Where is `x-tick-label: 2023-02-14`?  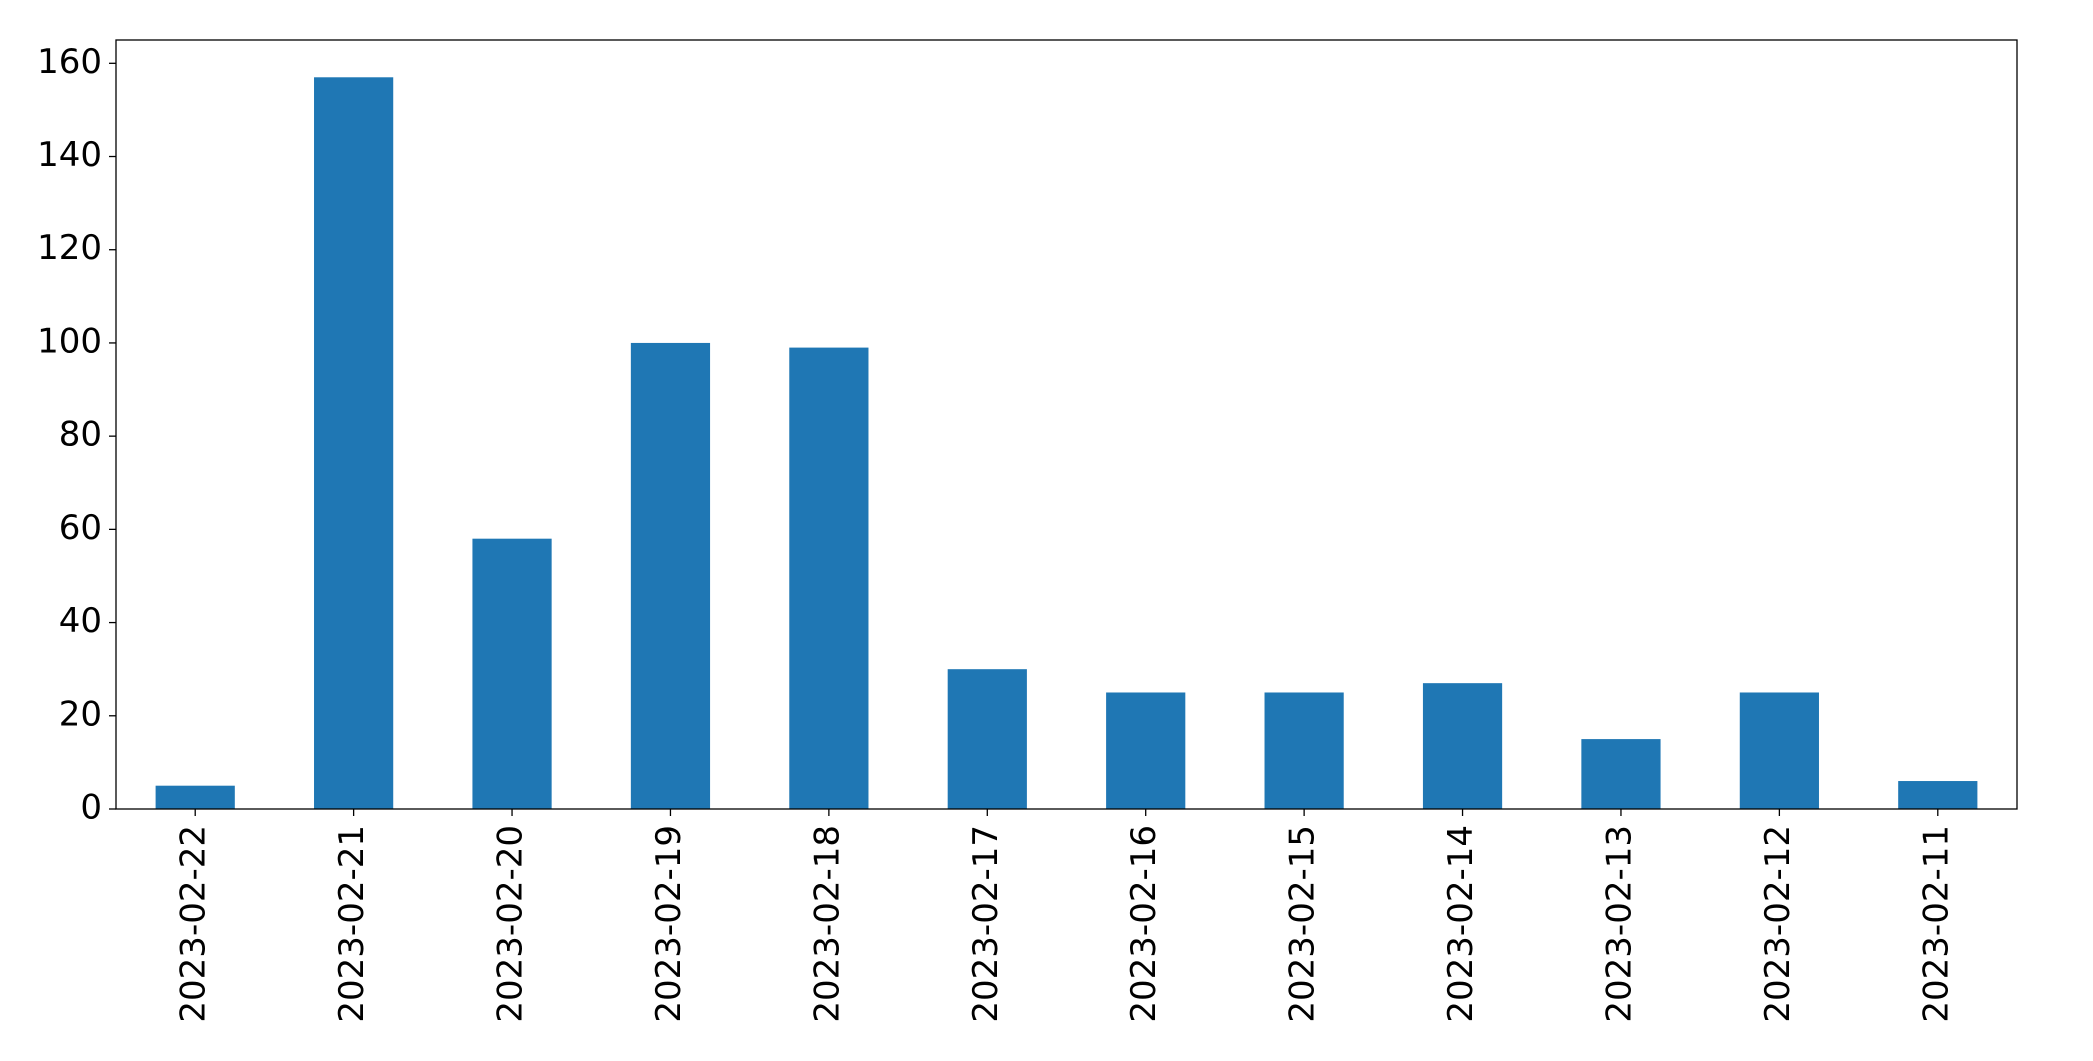 x-tick-label: 2023-02-14 is located at coordinates (1461, 924).